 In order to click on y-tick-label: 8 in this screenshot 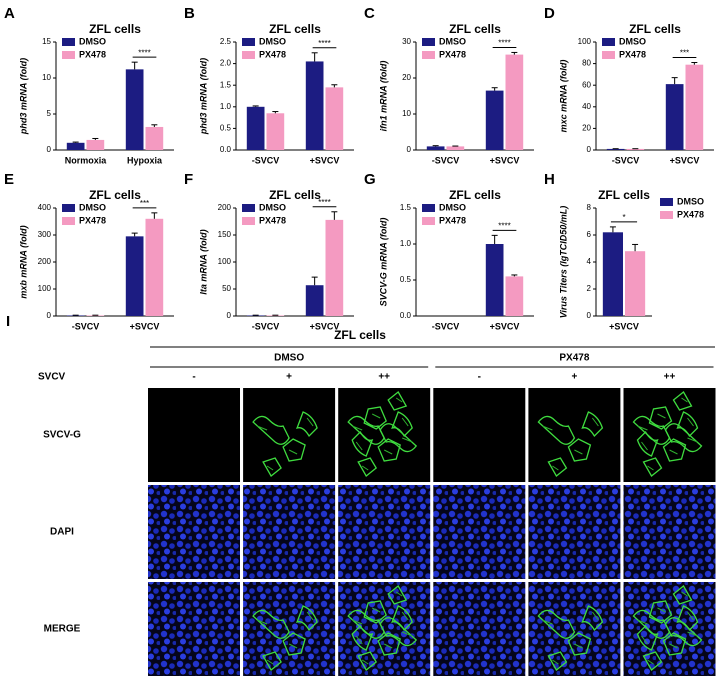, I will do `click(589, 207)`.